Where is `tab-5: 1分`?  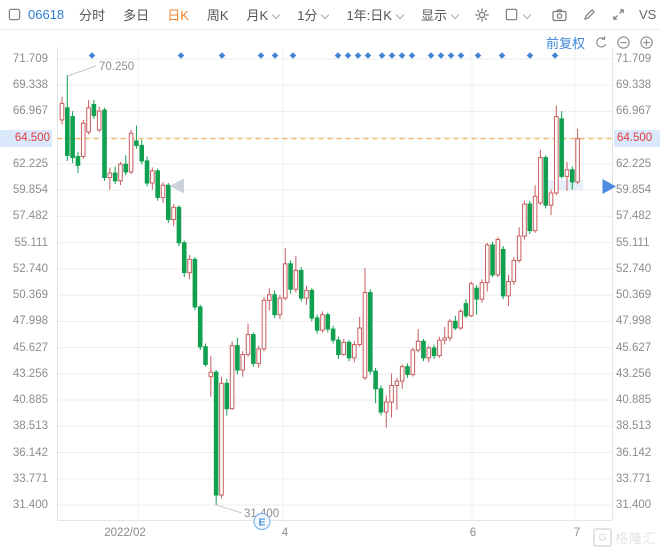 tab-5: 1分 is located at coordinates (312, 14).